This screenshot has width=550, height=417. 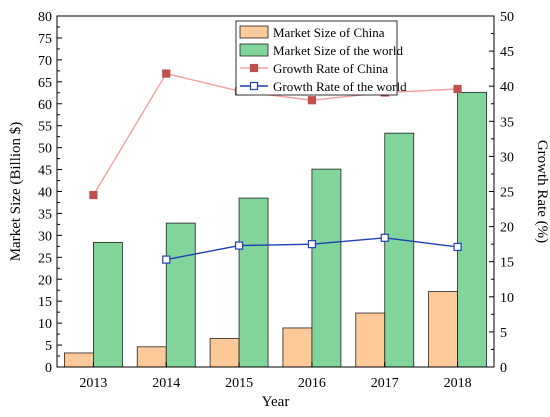 What do you see at coordinates (45, 324) in the screenshot?
I see `y-tick-label: 10` at bounding box center [45, 324].